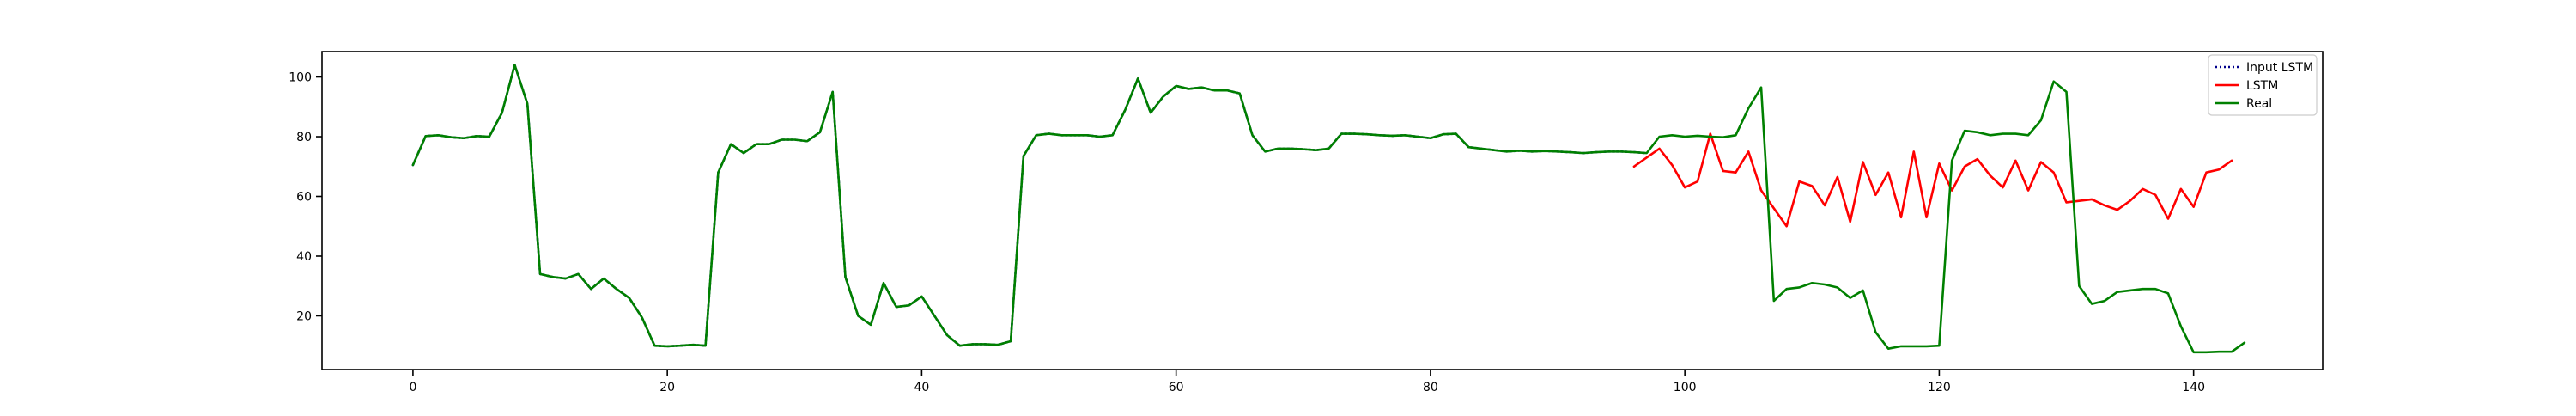 The width and height of the screenshot is (2576, 416). What do you see at coordinates (2280, 68) in the screenshot?
I see `legend-label: Input LSTM` at bounding box center [2280, 68].